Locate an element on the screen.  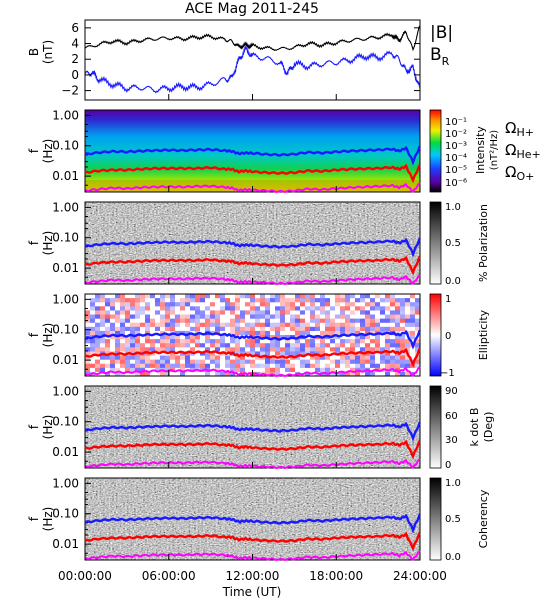
field-ytick-label: 6 is located at coordinates (75, 28).